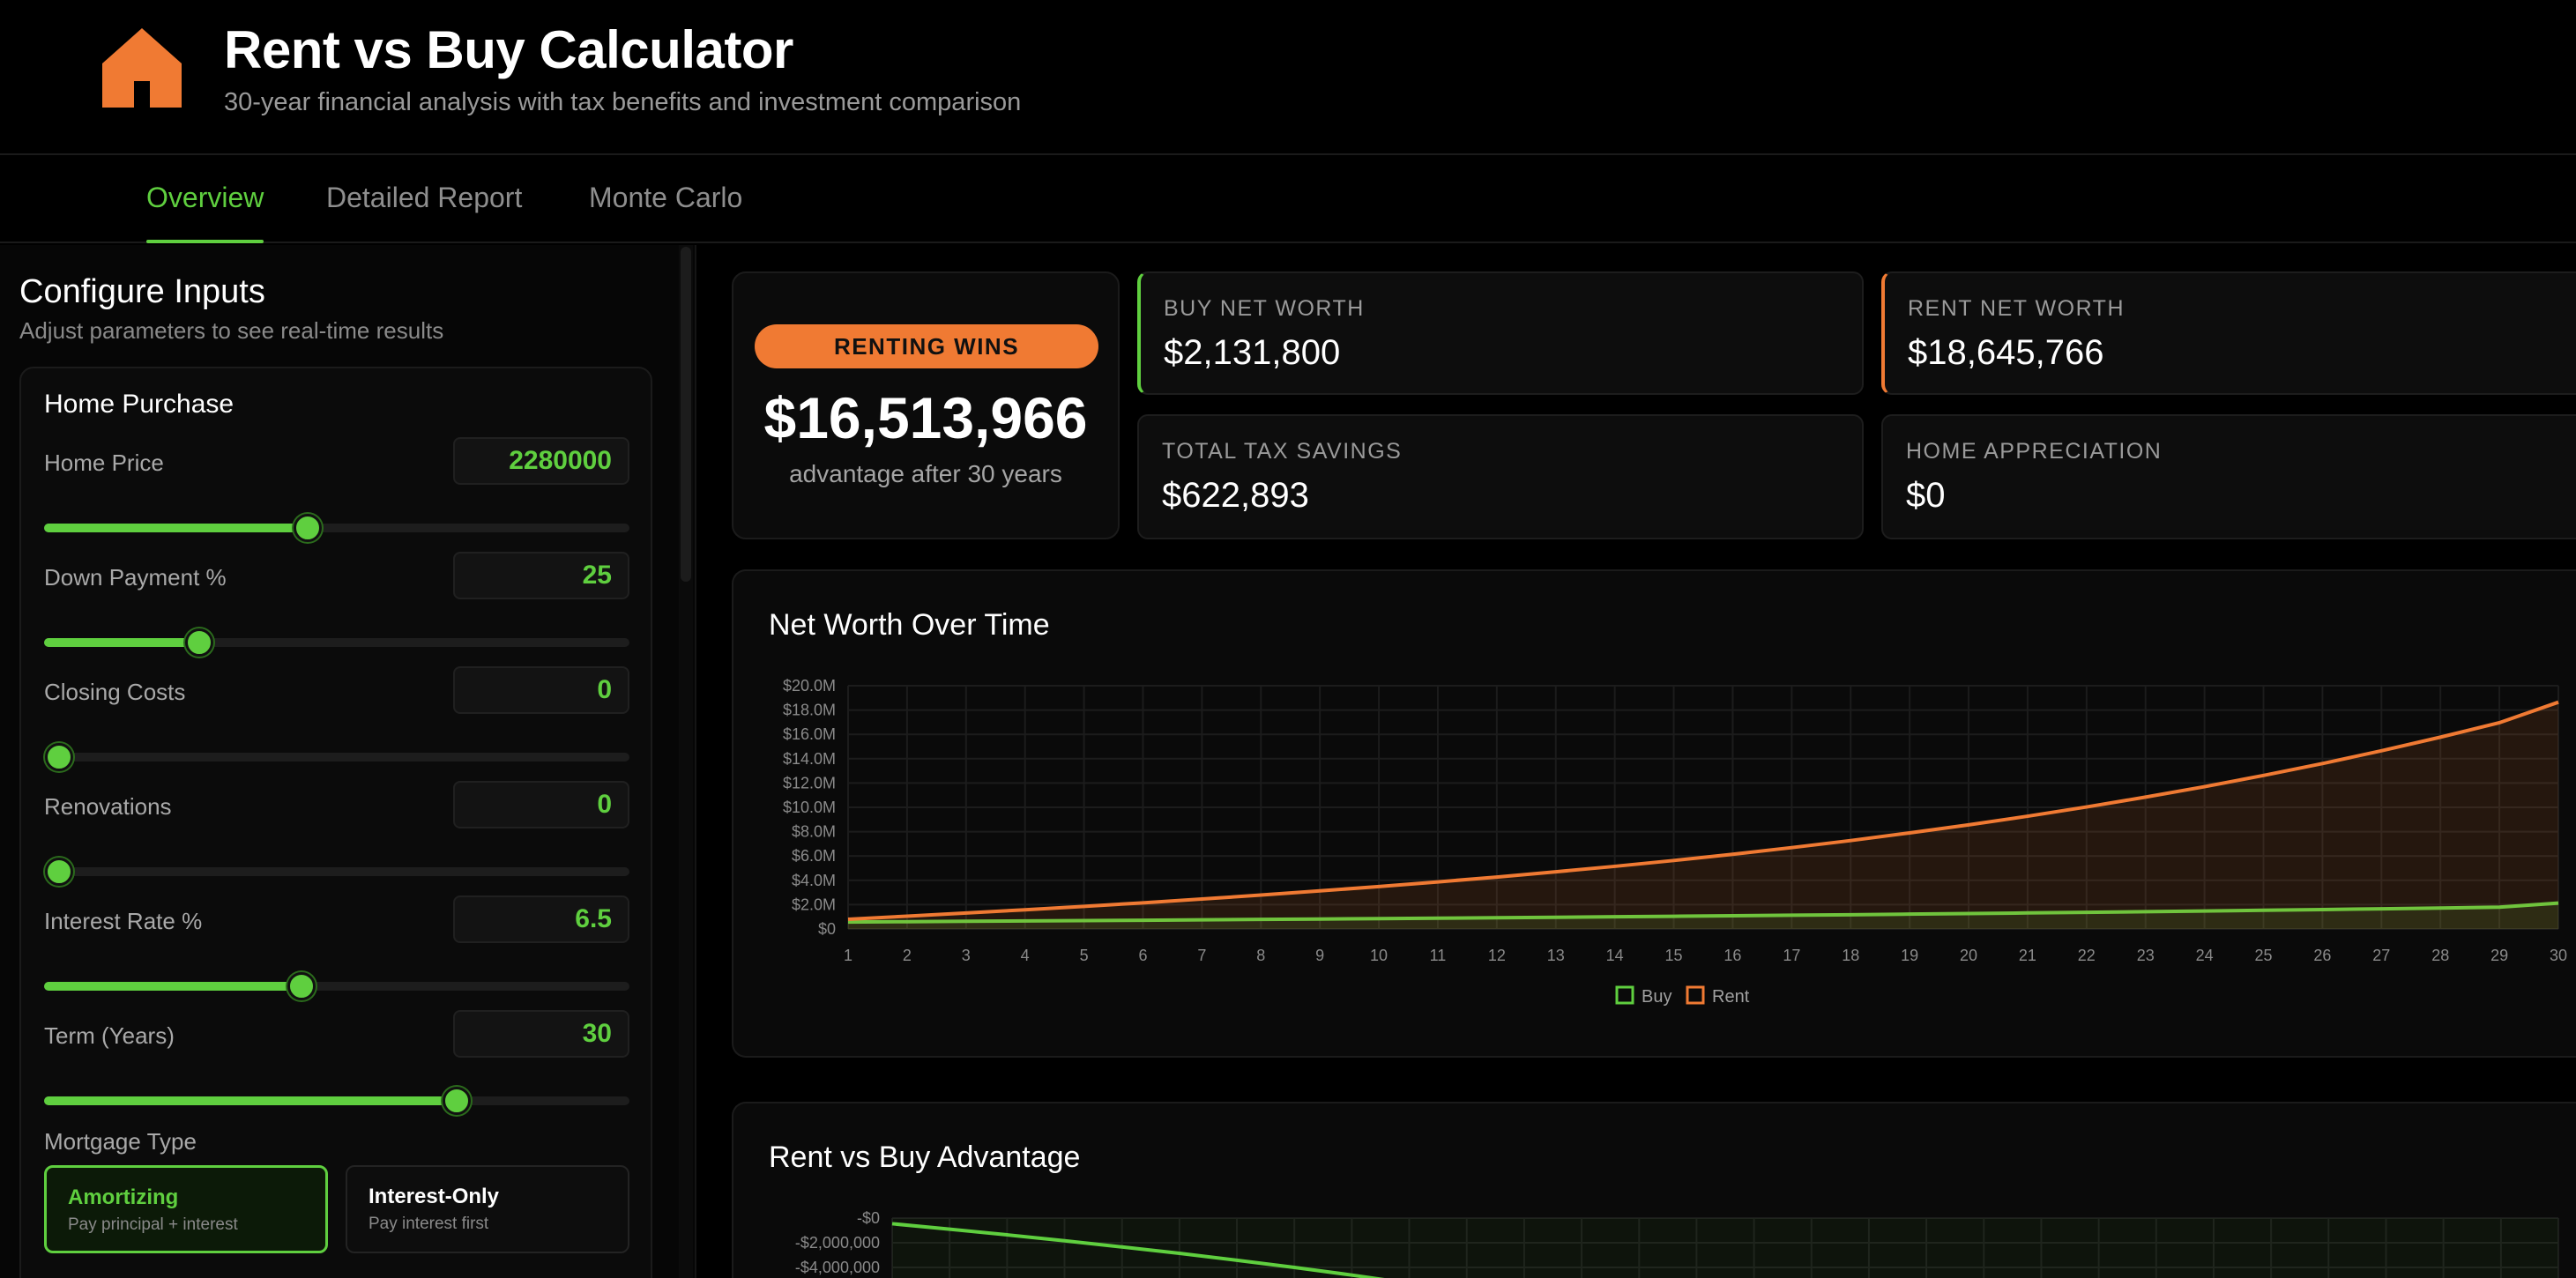  I want to click on x-tick-label: 24, so click(2205, 955).